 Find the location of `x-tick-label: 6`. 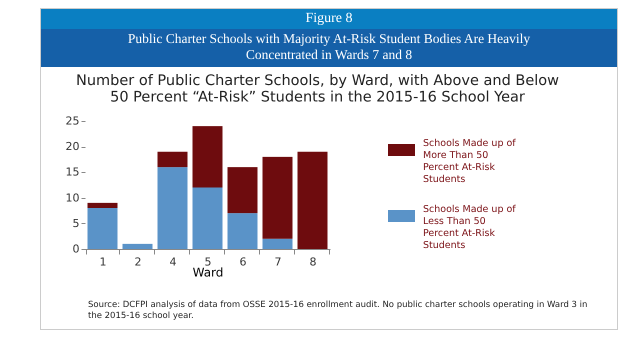

x-tick-label: 6 is located at coordinates (243, 262).